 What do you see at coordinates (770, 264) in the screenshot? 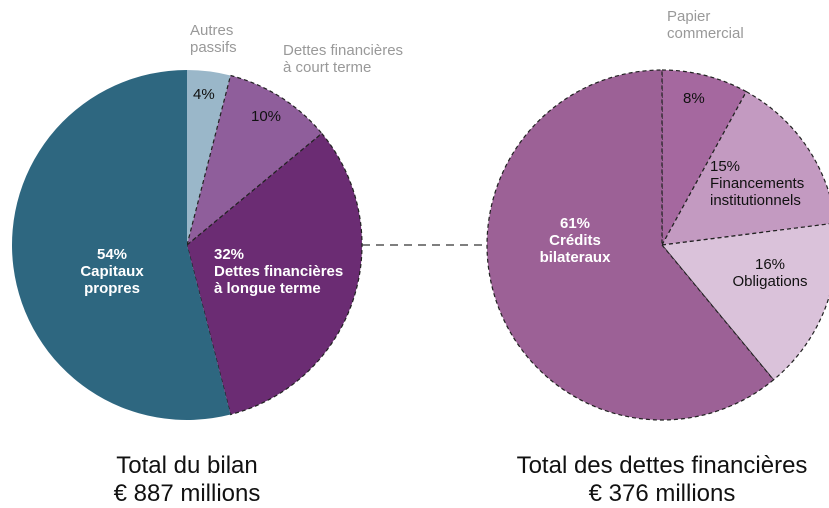
I see `value-label: 16%` at bounding box center [770, 264].